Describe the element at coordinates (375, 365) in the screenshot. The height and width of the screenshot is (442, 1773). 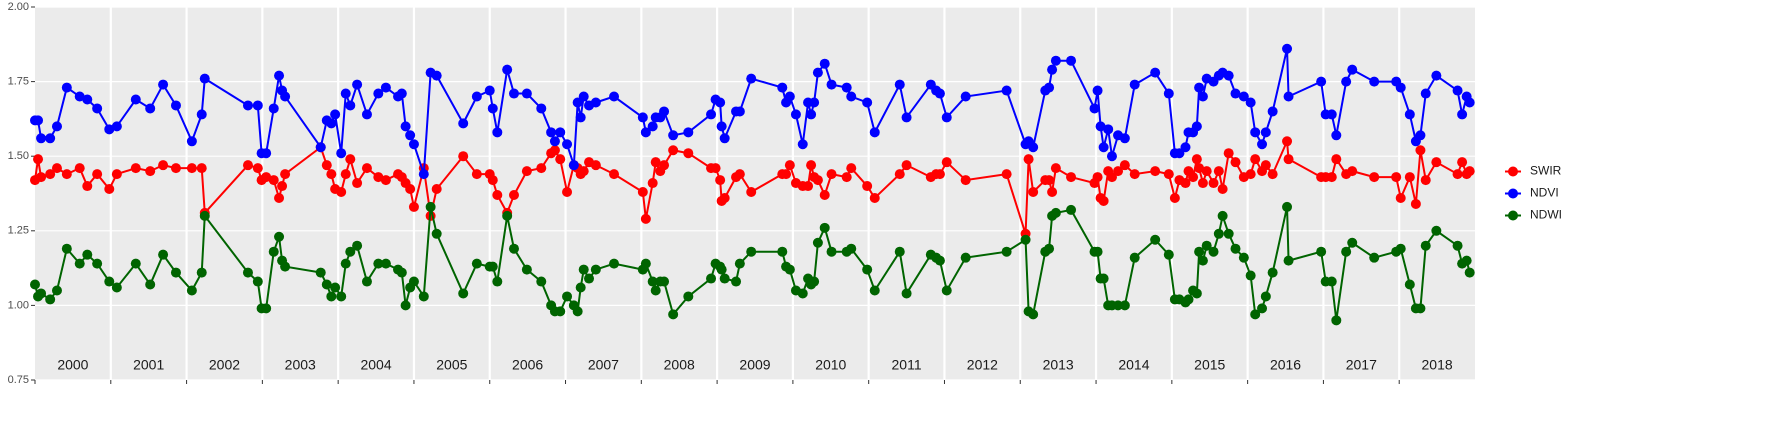
I see `year-label: 2004` at that location.